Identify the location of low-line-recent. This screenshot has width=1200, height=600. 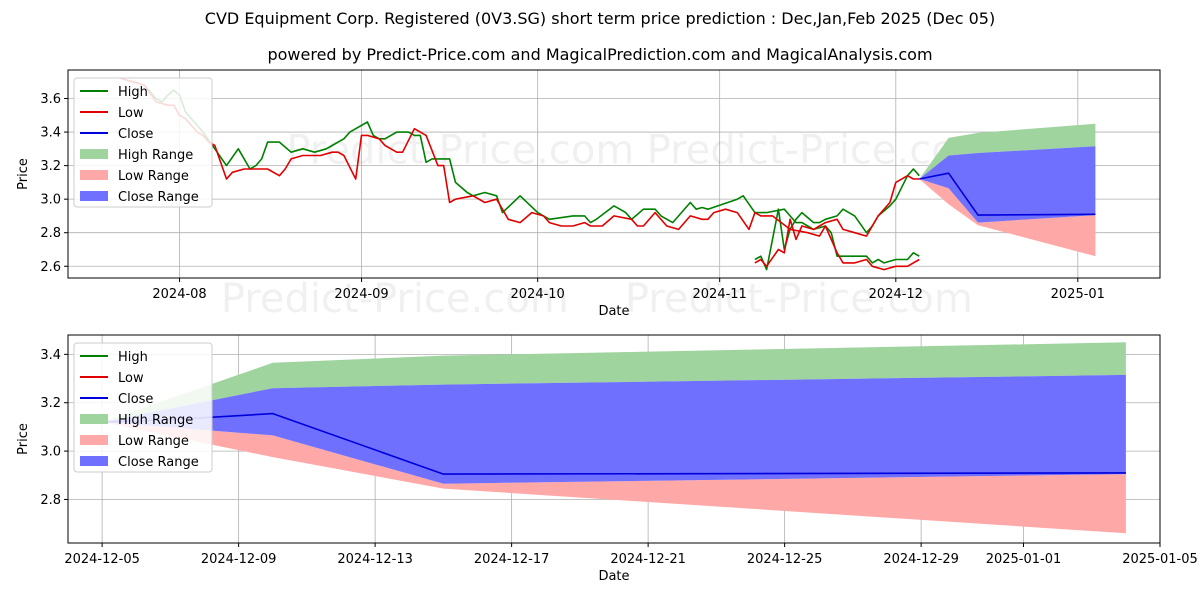
(837, 221).